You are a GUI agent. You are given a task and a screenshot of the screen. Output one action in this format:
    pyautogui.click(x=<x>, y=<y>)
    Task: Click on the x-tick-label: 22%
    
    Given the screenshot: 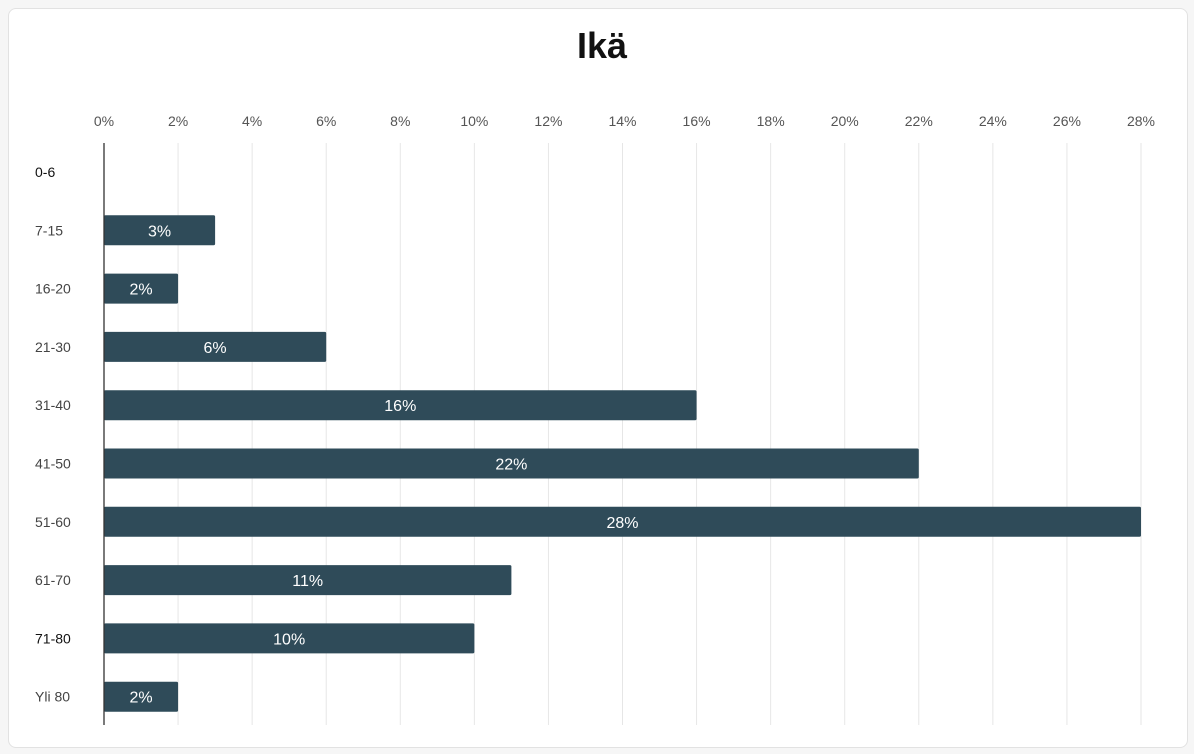 What is the action you would take?
    pyautogui.click(x=919, y=121)
    